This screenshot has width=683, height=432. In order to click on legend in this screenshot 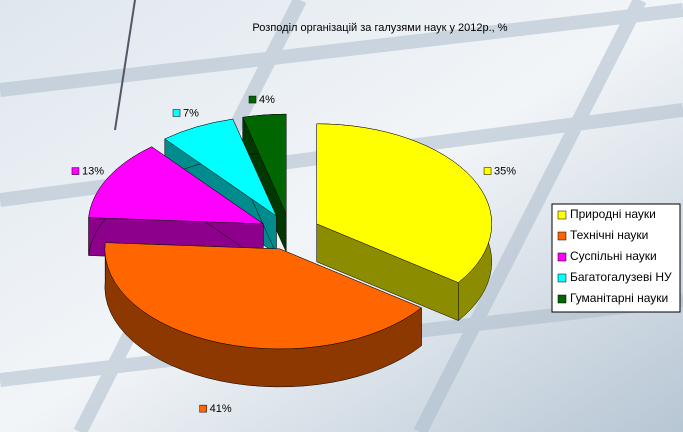, I will do `click(616, 258)`.